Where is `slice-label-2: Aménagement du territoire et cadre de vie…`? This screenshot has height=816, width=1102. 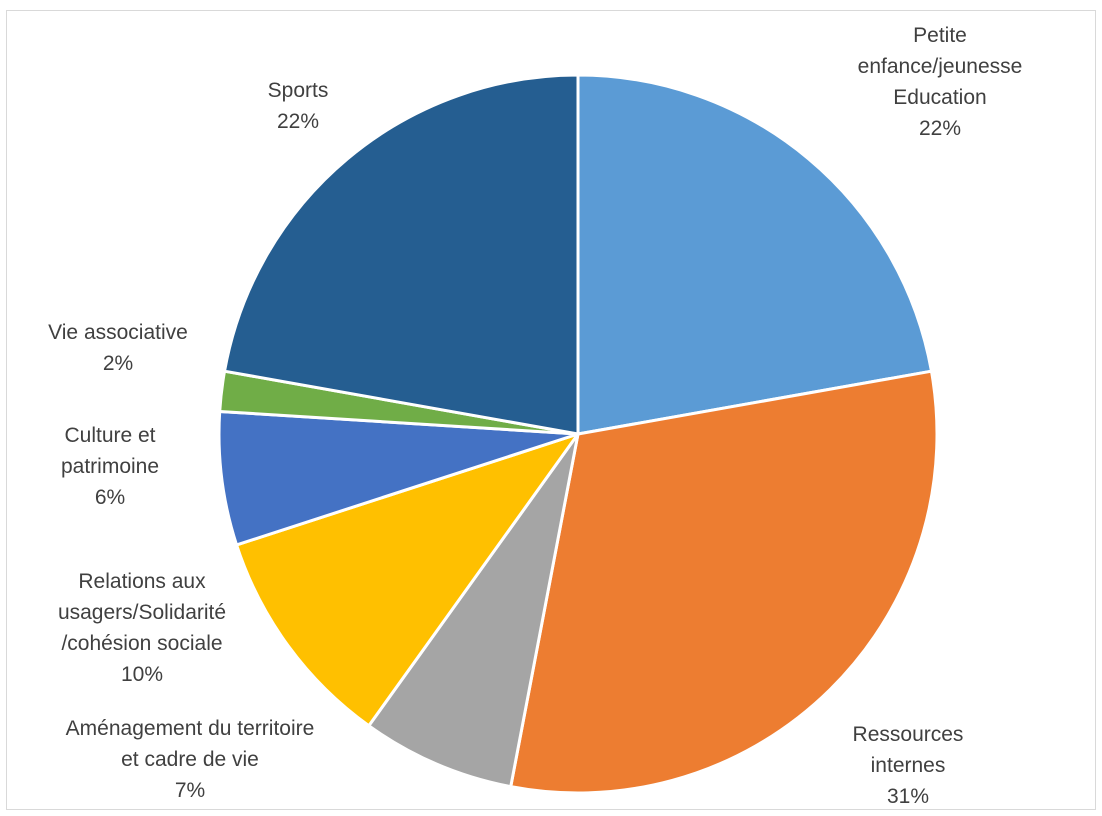 slice-label-2: Aménagement du territoire et cadre de vie… is located at coordinates (190, 759).